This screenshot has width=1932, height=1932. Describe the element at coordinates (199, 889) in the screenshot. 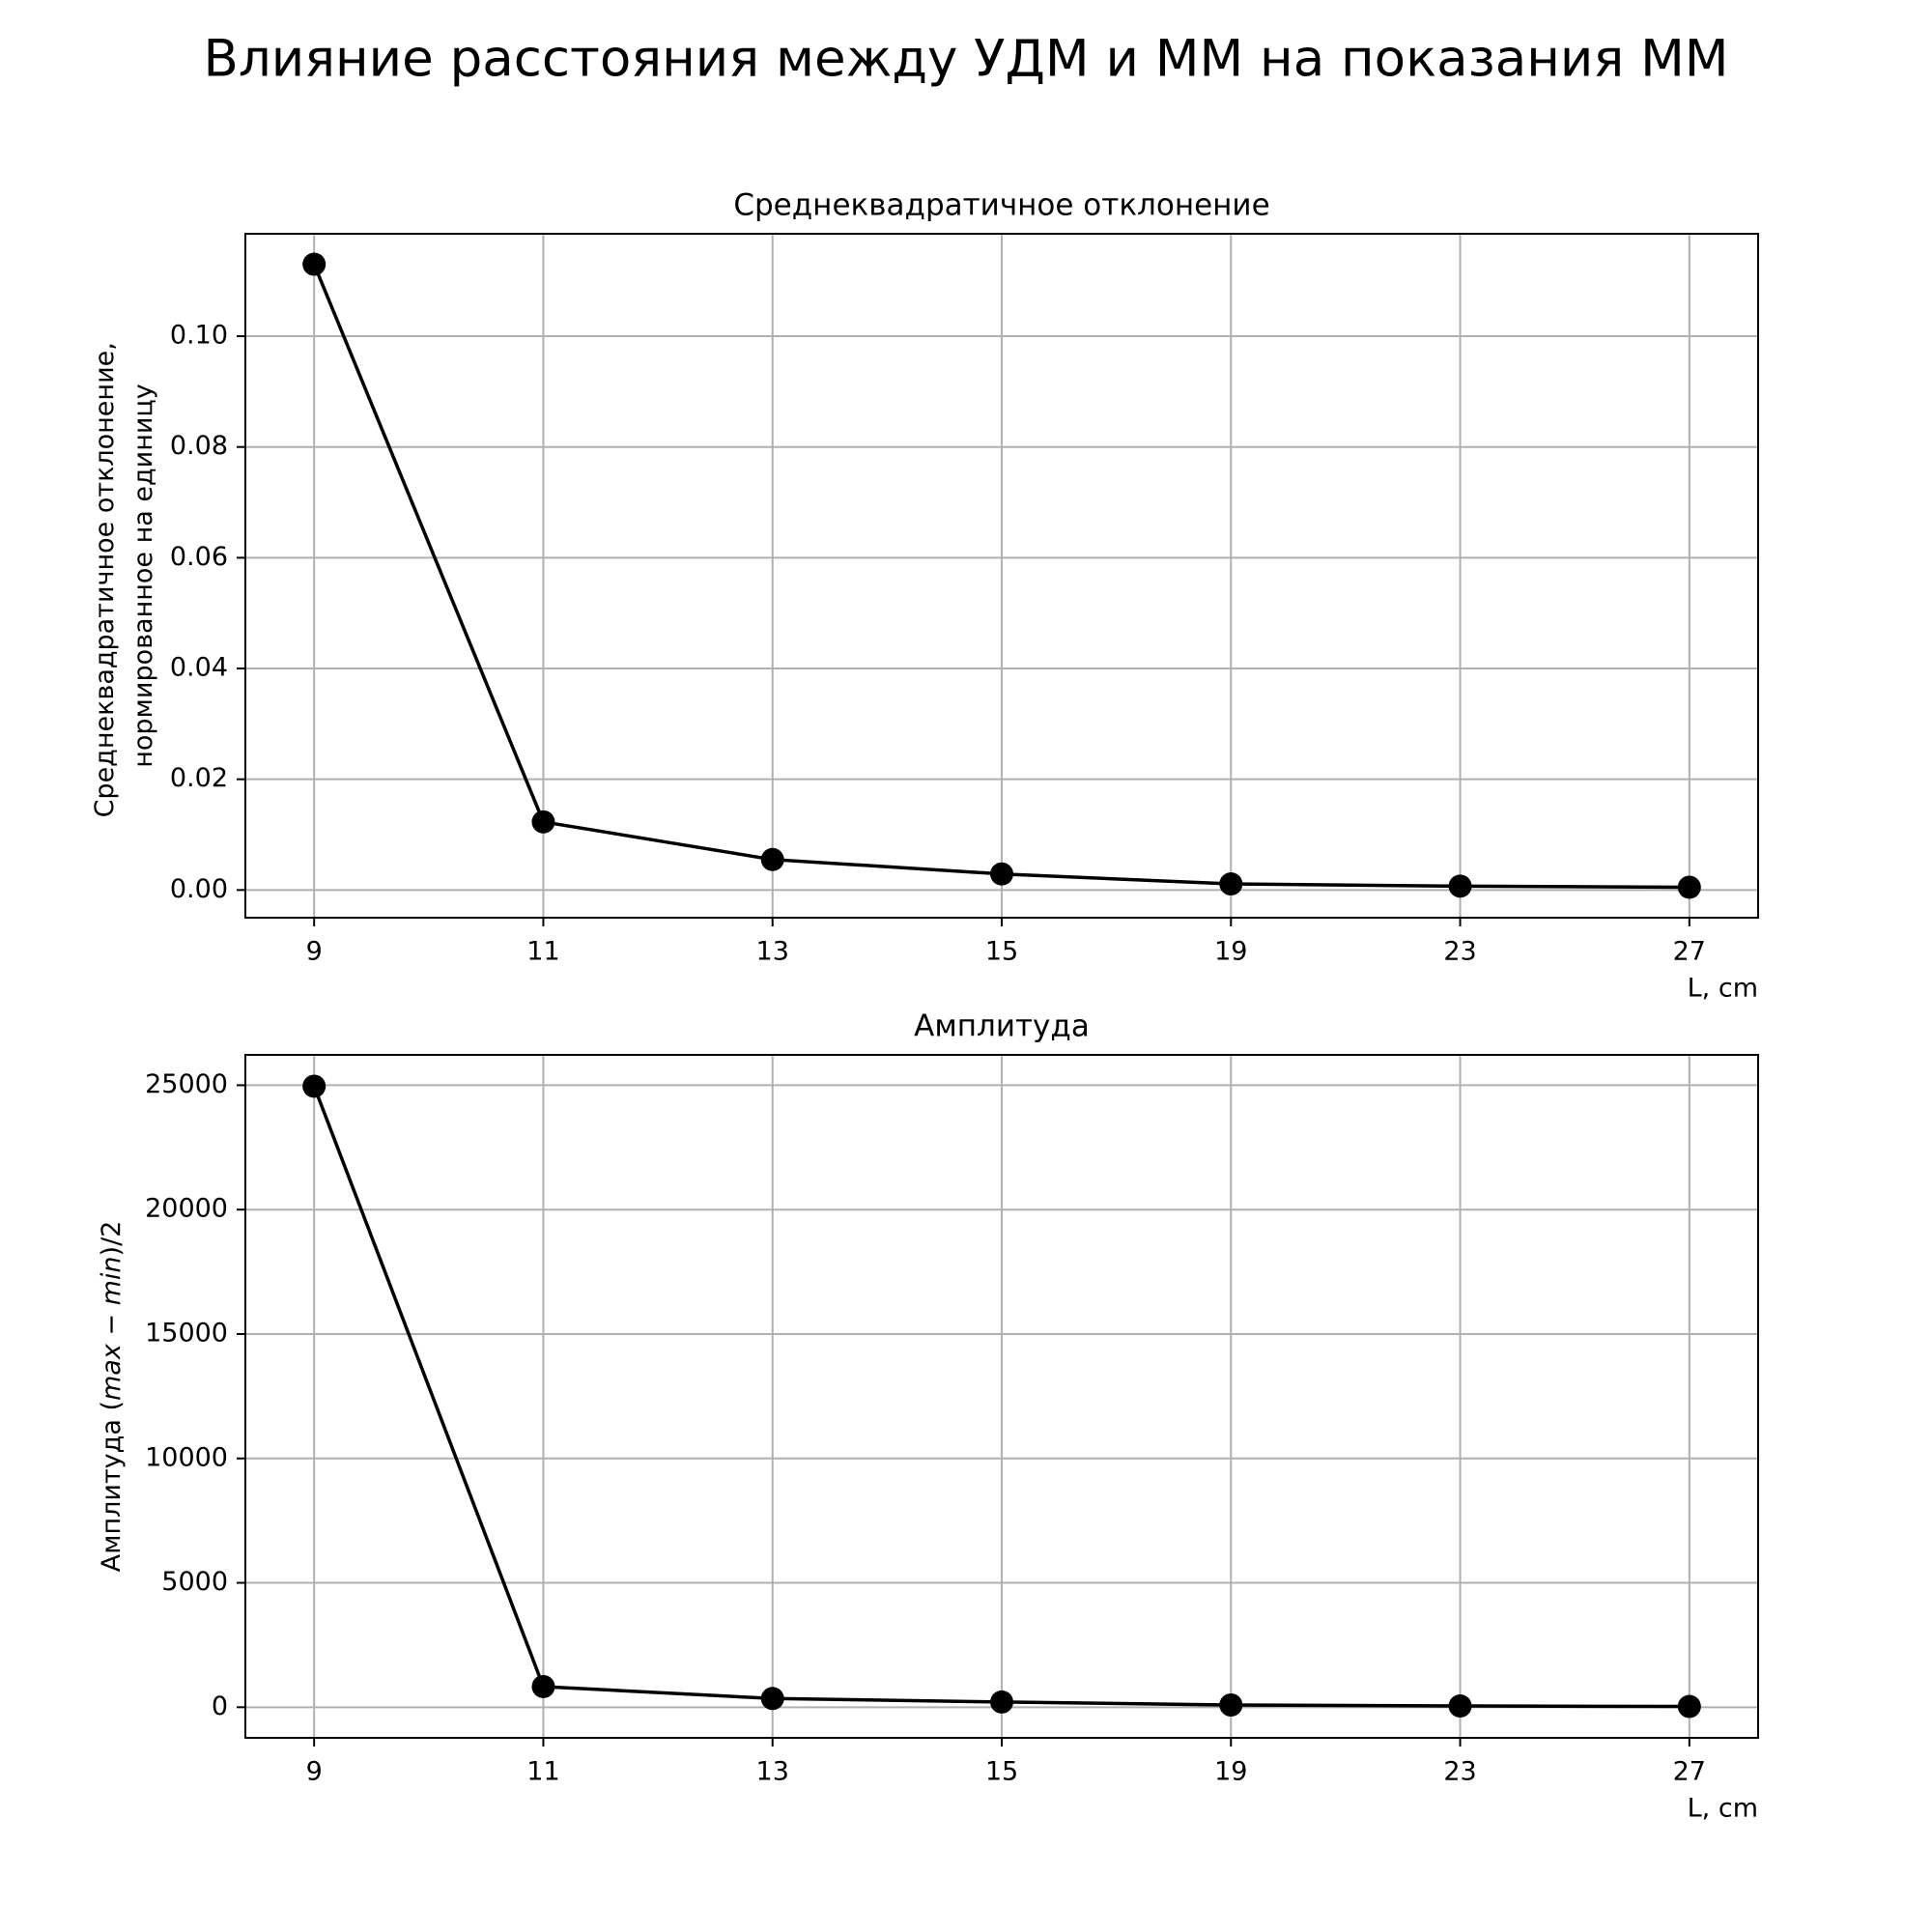

I see `y-tick-label: 0.00` at that location.